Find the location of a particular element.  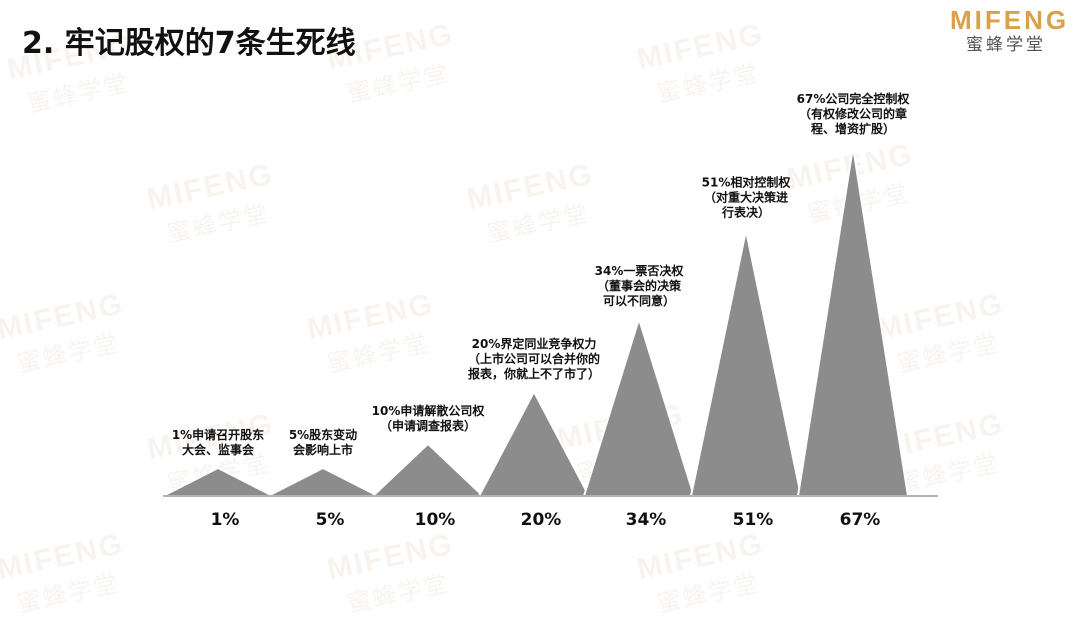

x-label-34%: 34% is located at coordinates (646, 520).